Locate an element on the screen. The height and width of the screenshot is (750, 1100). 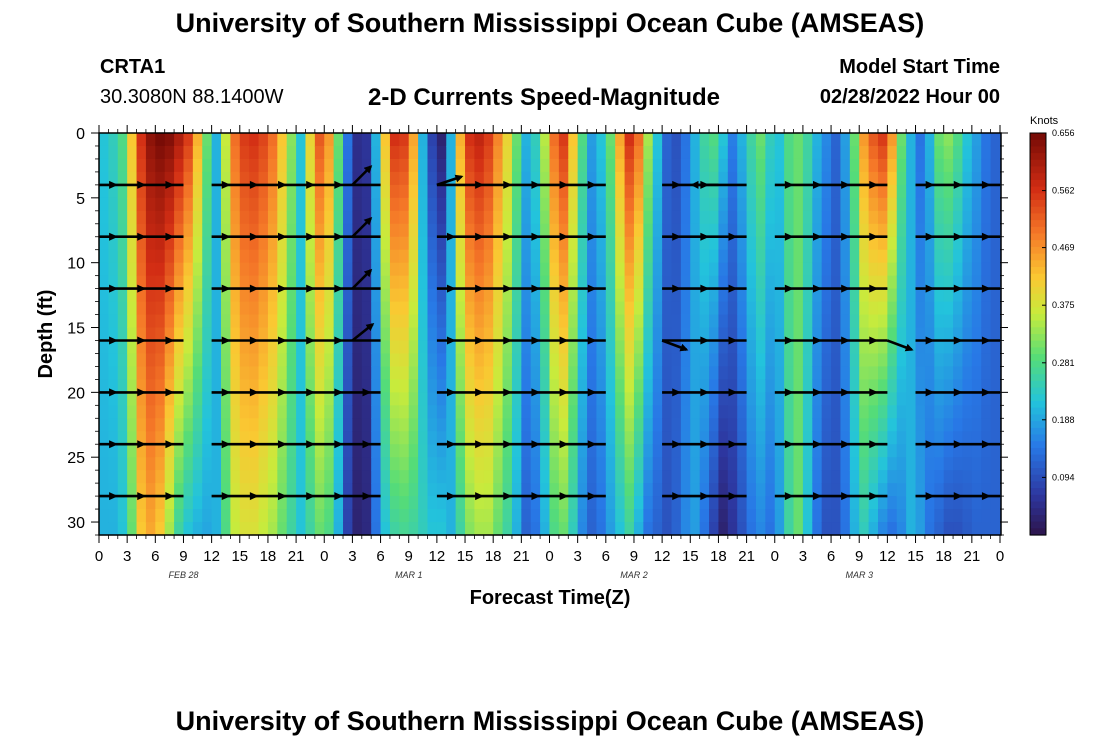
current-arrow is located at coordinates (450, 180).